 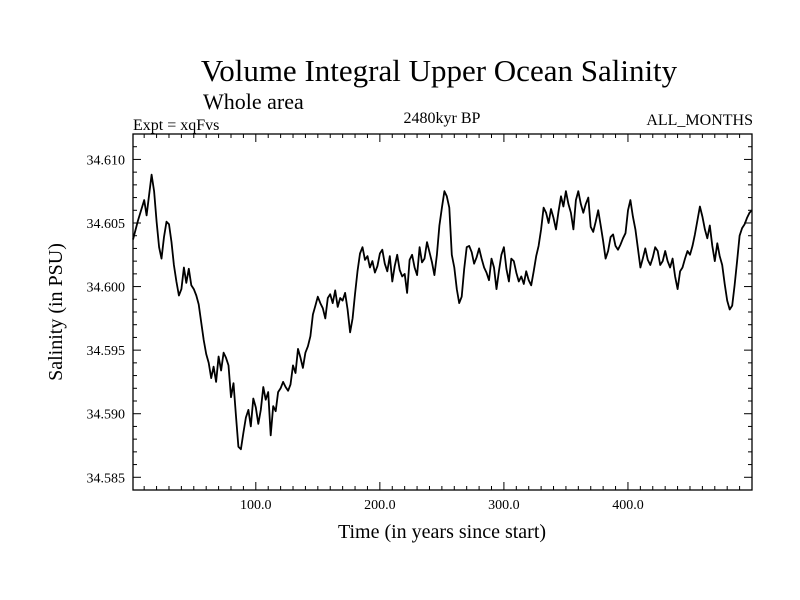 What do you see at coordinates (106, 415) in the screenshot?
I see `y-tick-label: 34.590` at bounding box center [106, 415].